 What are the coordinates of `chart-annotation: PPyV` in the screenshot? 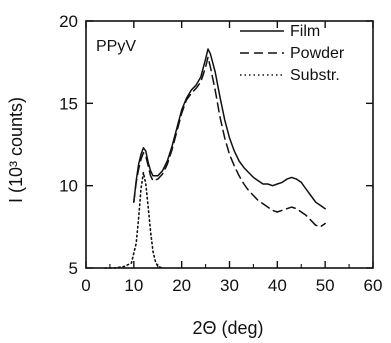 It's located at (116, 46).